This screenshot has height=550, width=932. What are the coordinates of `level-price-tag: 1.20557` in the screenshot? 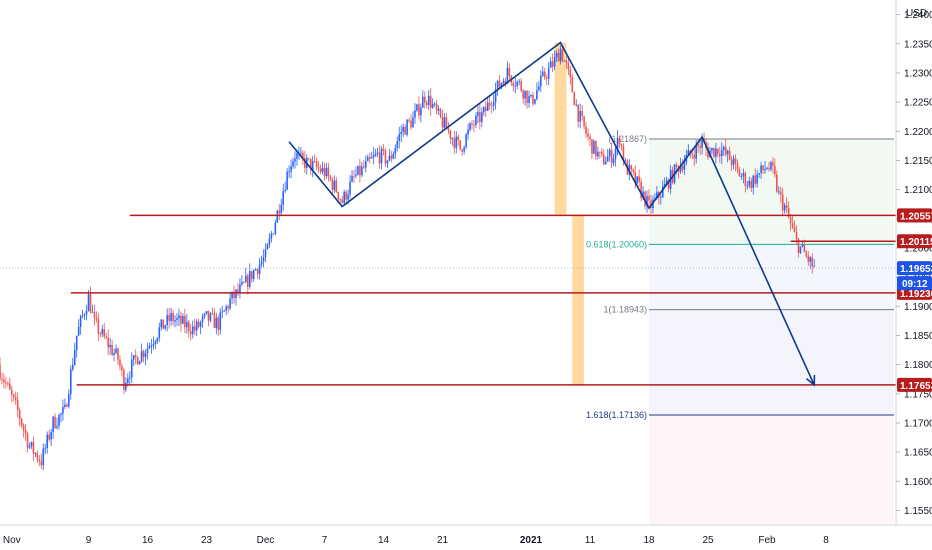 It's located at (916, 216).